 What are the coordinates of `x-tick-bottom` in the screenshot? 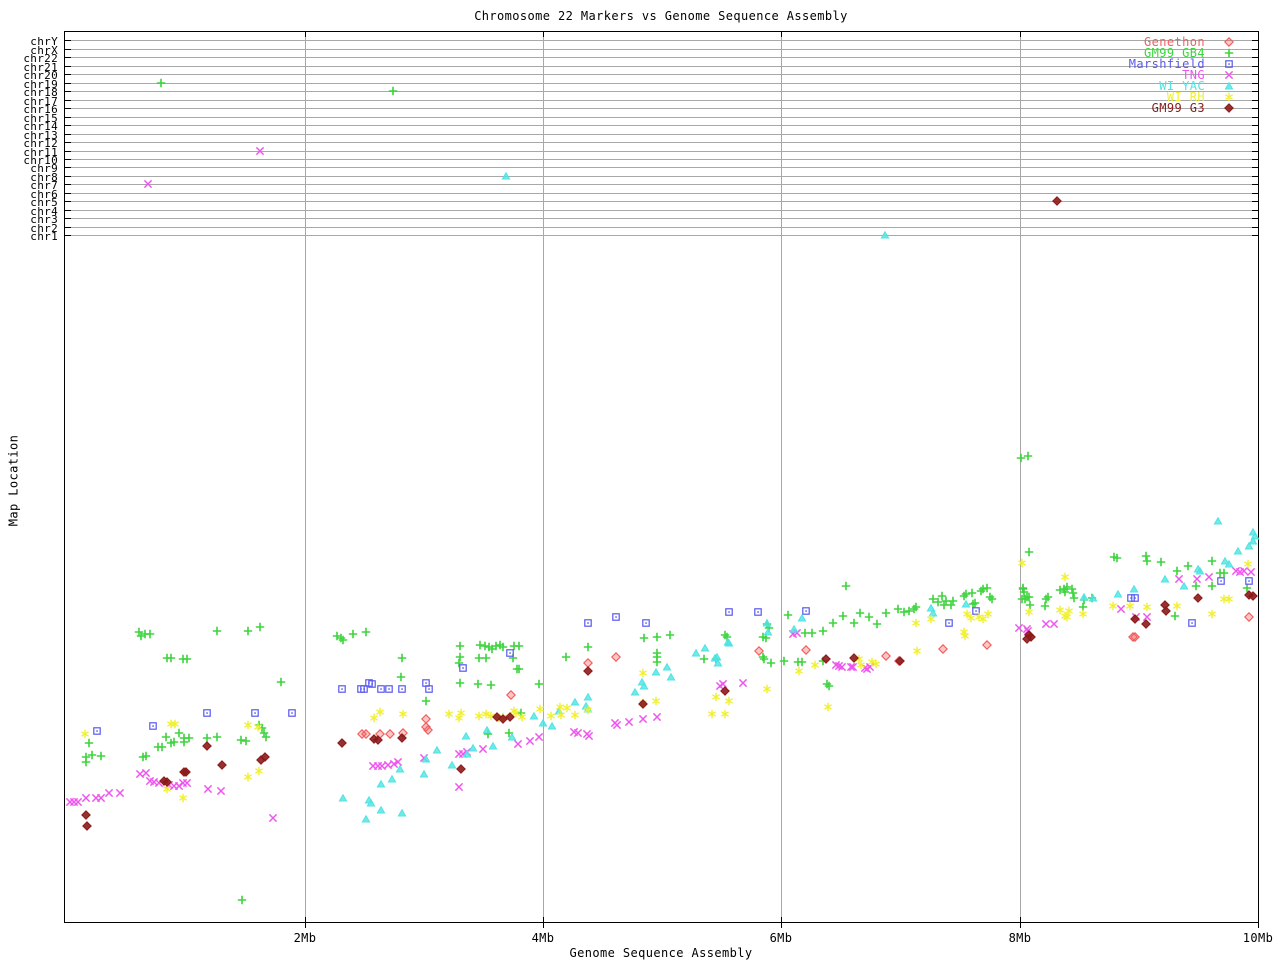 It's located at (1020, 922).